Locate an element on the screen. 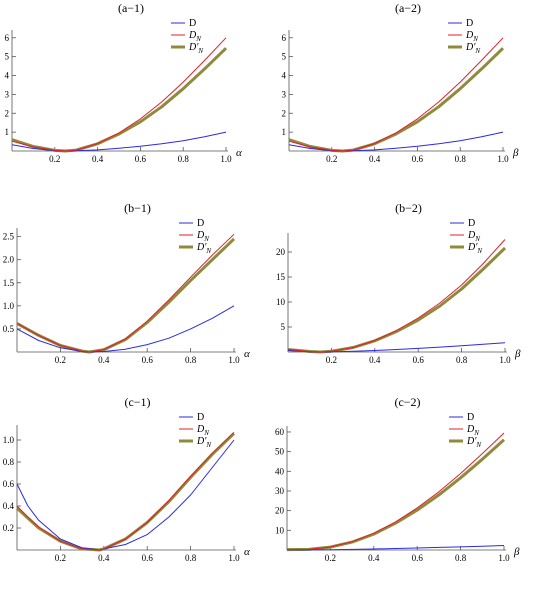  y-tick-label: 0.4 is located at coordinates (9, 506).